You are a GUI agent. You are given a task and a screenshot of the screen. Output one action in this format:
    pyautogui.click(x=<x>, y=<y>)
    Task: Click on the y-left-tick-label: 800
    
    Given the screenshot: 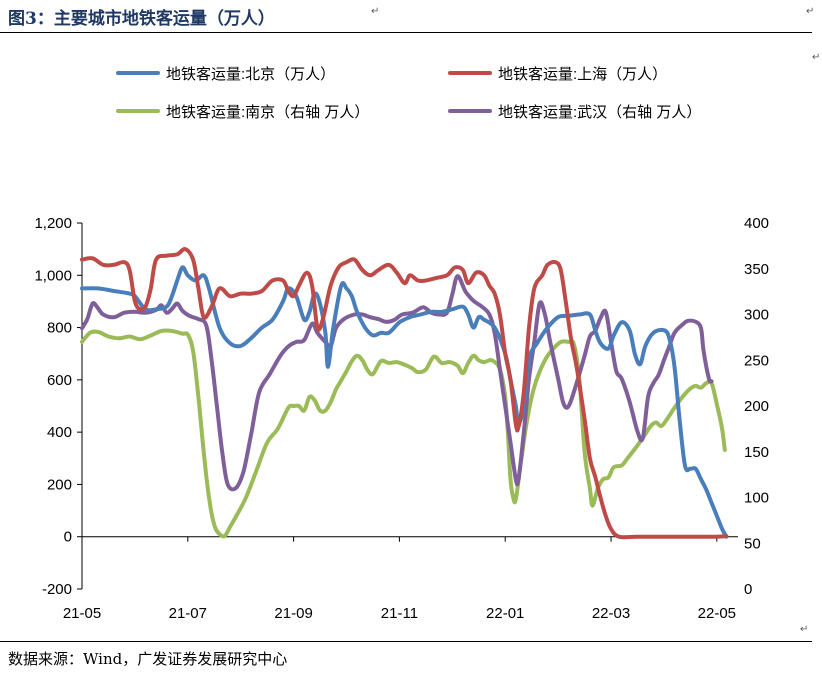 What is the action you would take?
    pyautogui.click(x=59, y=328)
    